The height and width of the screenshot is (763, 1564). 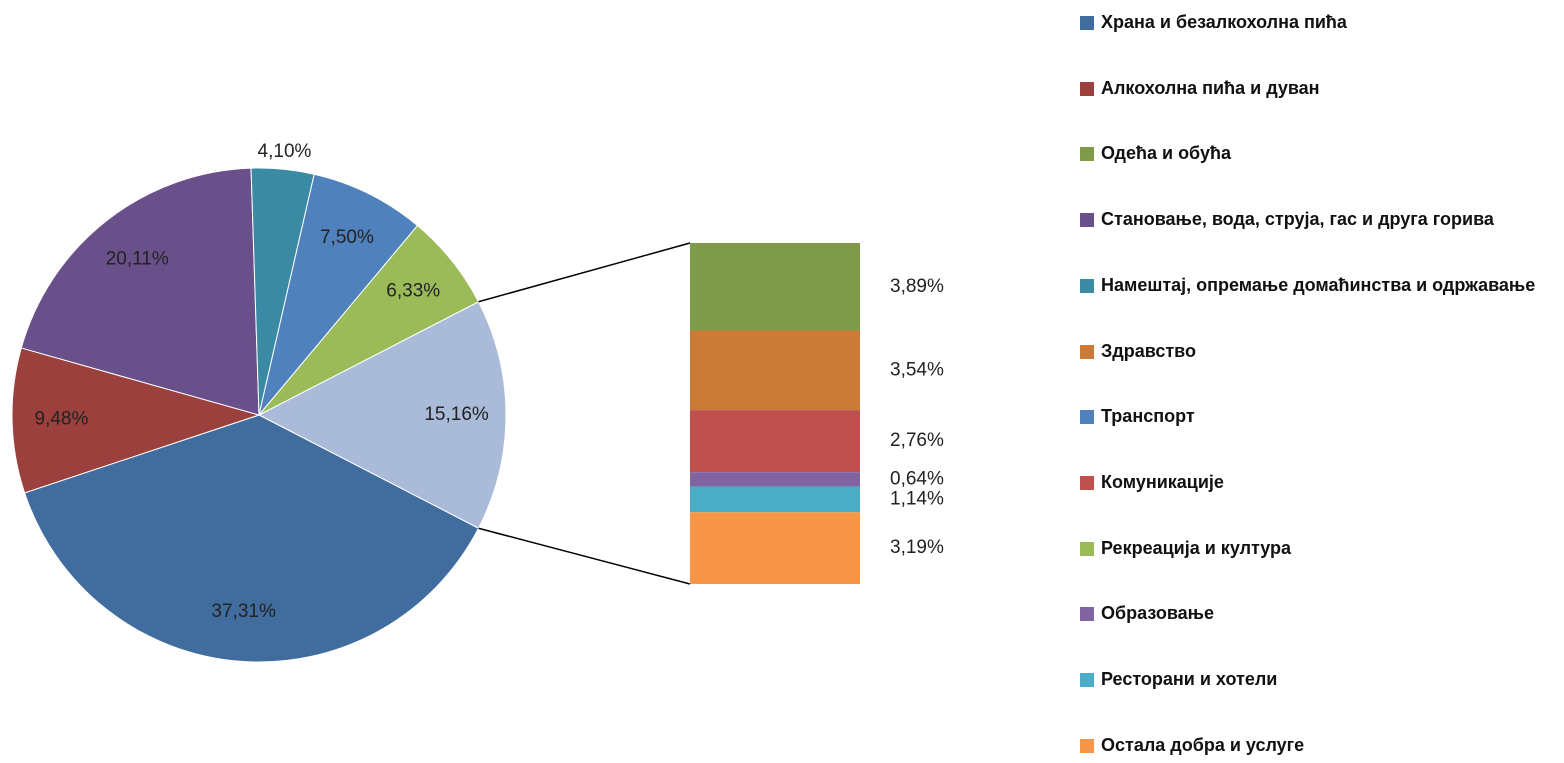 What do you see at coordinates (1162, 481) in the screenshot?
I see `legend-label: Комуникације` at bounding box center [1162, 481].